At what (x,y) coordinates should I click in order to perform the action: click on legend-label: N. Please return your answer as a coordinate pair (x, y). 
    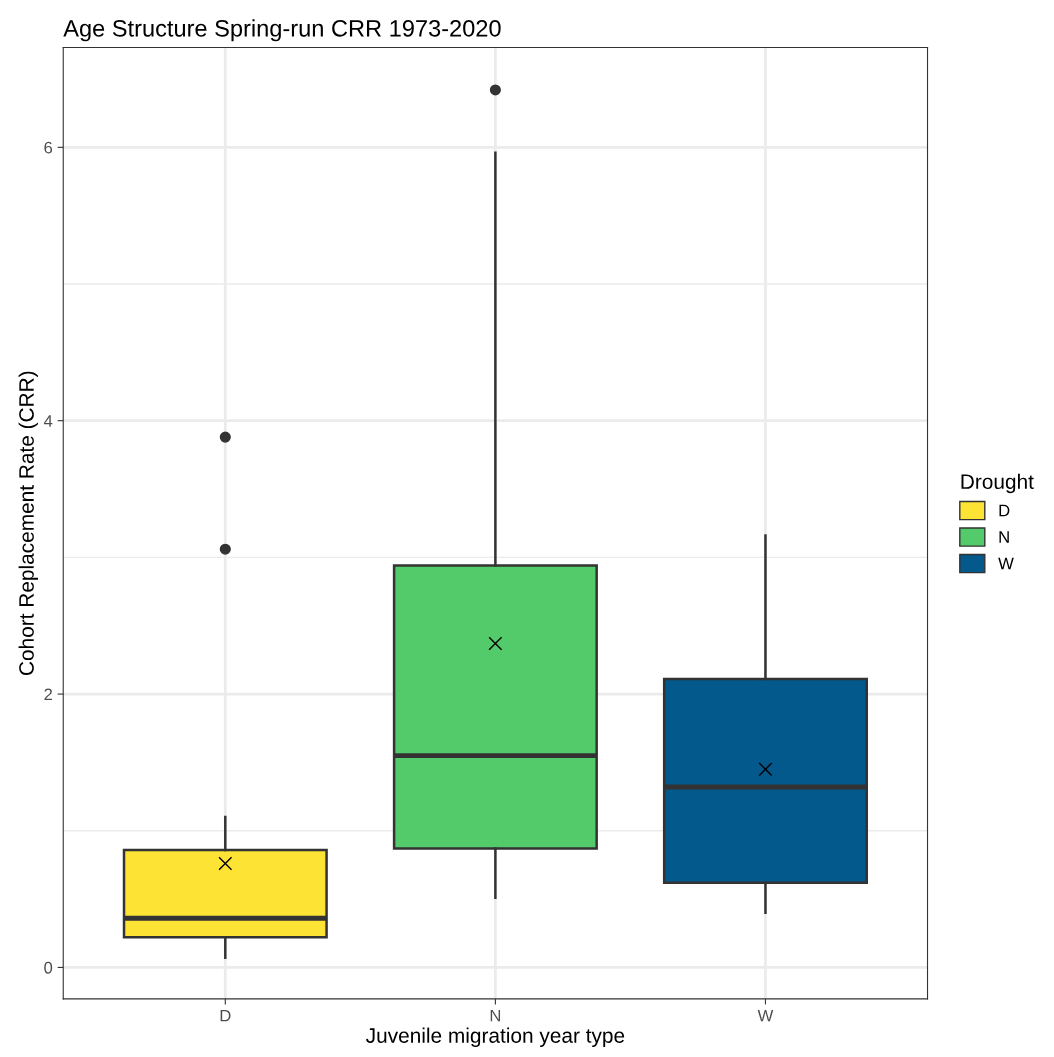
    Looking at the image, I should click on (1004, 537).